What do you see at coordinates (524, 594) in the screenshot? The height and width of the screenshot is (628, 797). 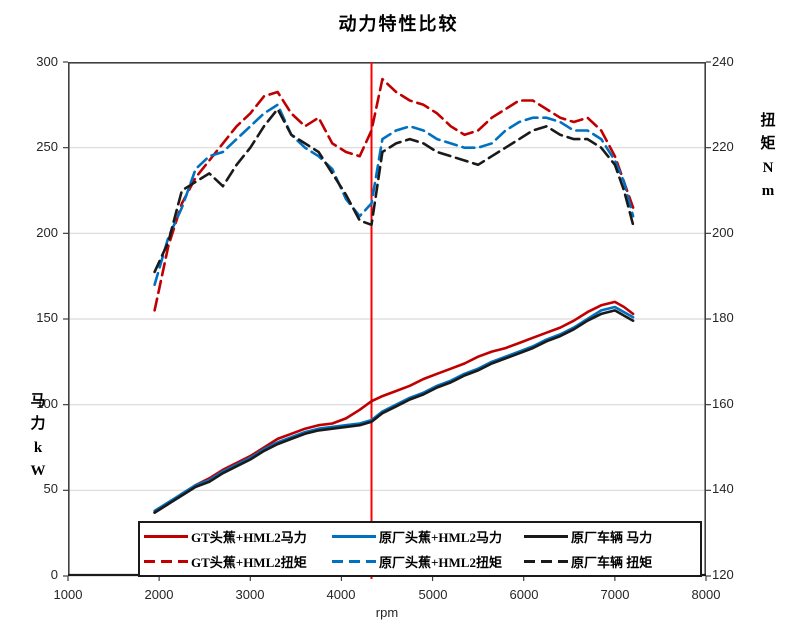 I see `x-axis-tick: 6000` at bounding box center [524, 594].